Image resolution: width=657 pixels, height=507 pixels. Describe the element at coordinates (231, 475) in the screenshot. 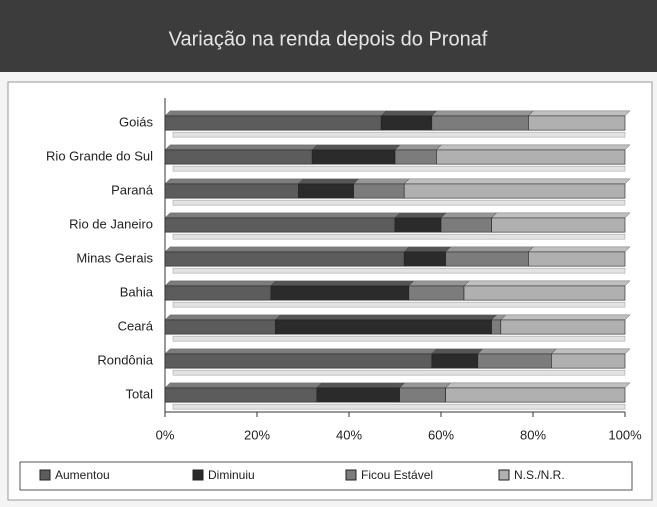

I see `legend-label: Diminuiu` at that location.